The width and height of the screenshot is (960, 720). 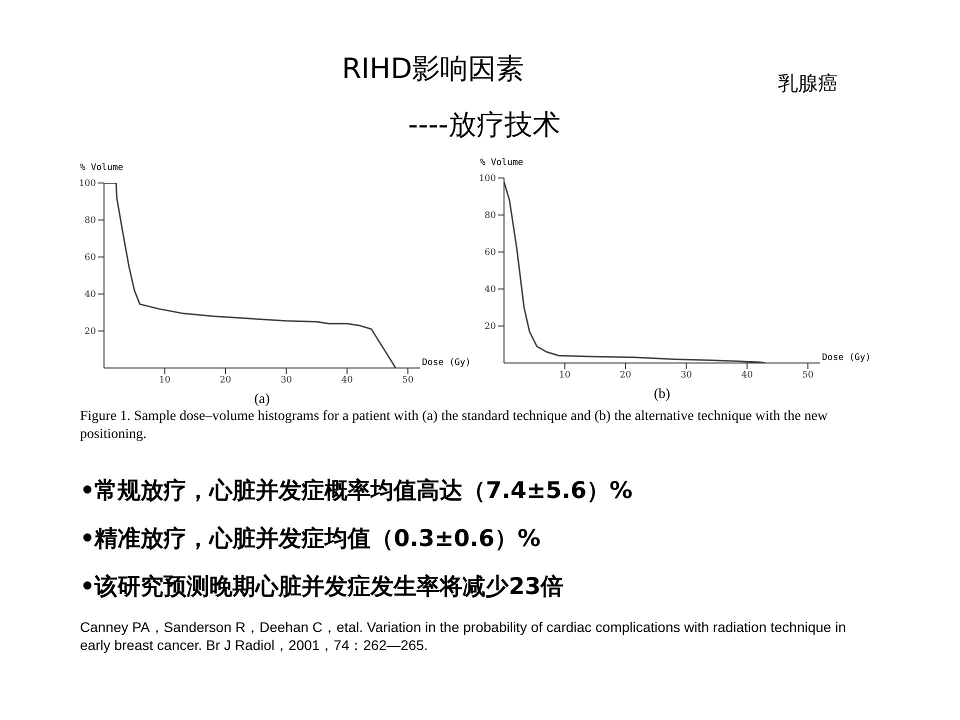 What do you see at coordinates (357, 491) in the screenshot?
I see `text: •常规放疗，心脏并发症概率均值高达（7.4±5.6）%` at bounding box center [357, 491].